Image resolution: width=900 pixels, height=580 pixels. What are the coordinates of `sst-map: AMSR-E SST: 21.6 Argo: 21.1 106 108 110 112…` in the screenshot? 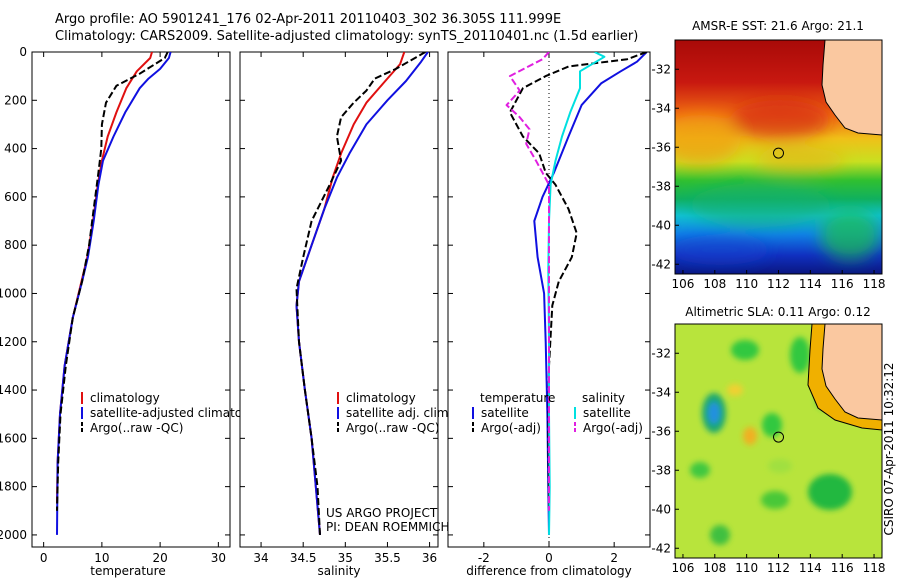 It's located at (768, 155).